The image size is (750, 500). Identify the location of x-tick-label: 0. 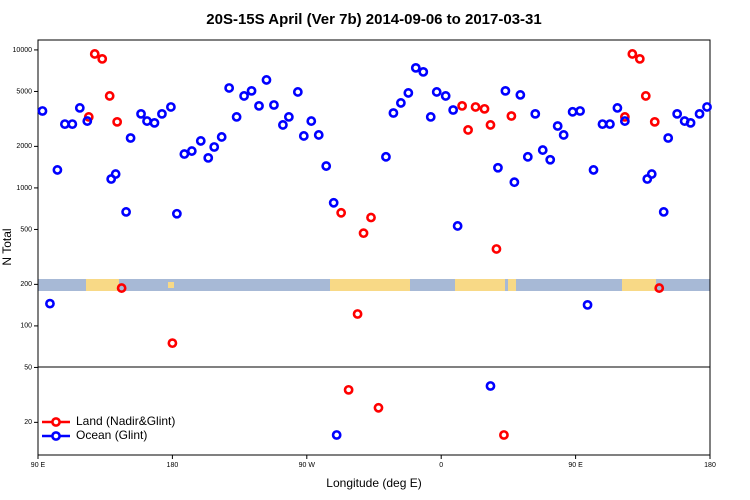
(441, 465).